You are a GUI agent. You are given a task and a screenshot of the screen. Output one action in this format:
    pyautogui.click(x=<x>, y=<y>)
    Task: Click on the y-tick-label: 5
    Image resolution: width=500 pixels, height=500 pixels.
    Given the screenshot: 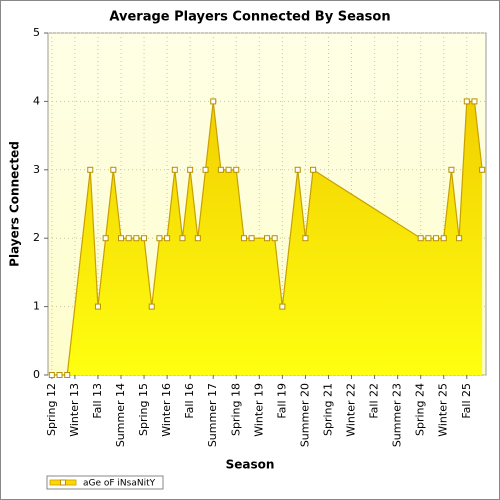 What is the action you would take?
    pyautogui.click(x=36, y=32)
    